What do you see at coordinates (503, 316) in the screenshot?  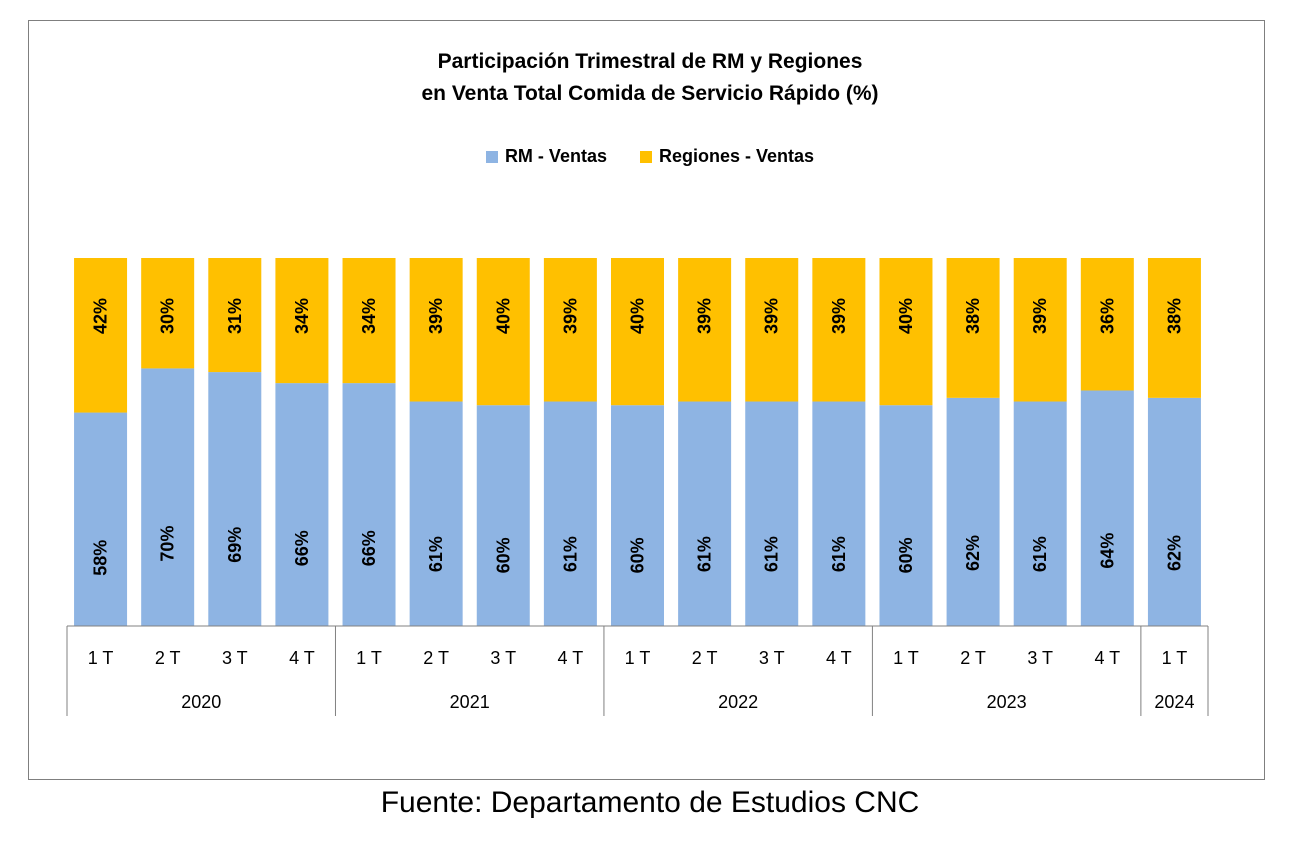 I see `data-label-regiones-7: 40%` at bounding box center [503, 316].